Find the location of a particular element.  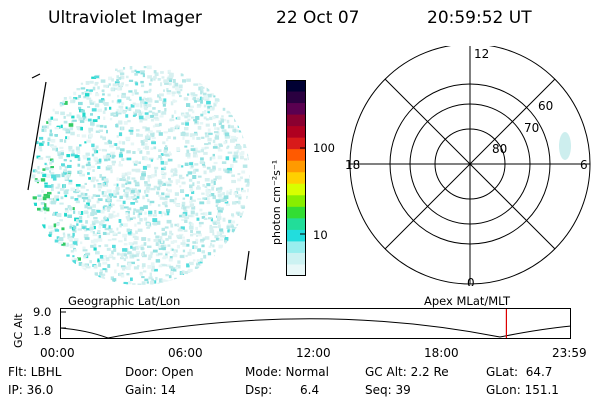

timeline-ytick-1-8: 1.8 is located at coordinates (42, 331).